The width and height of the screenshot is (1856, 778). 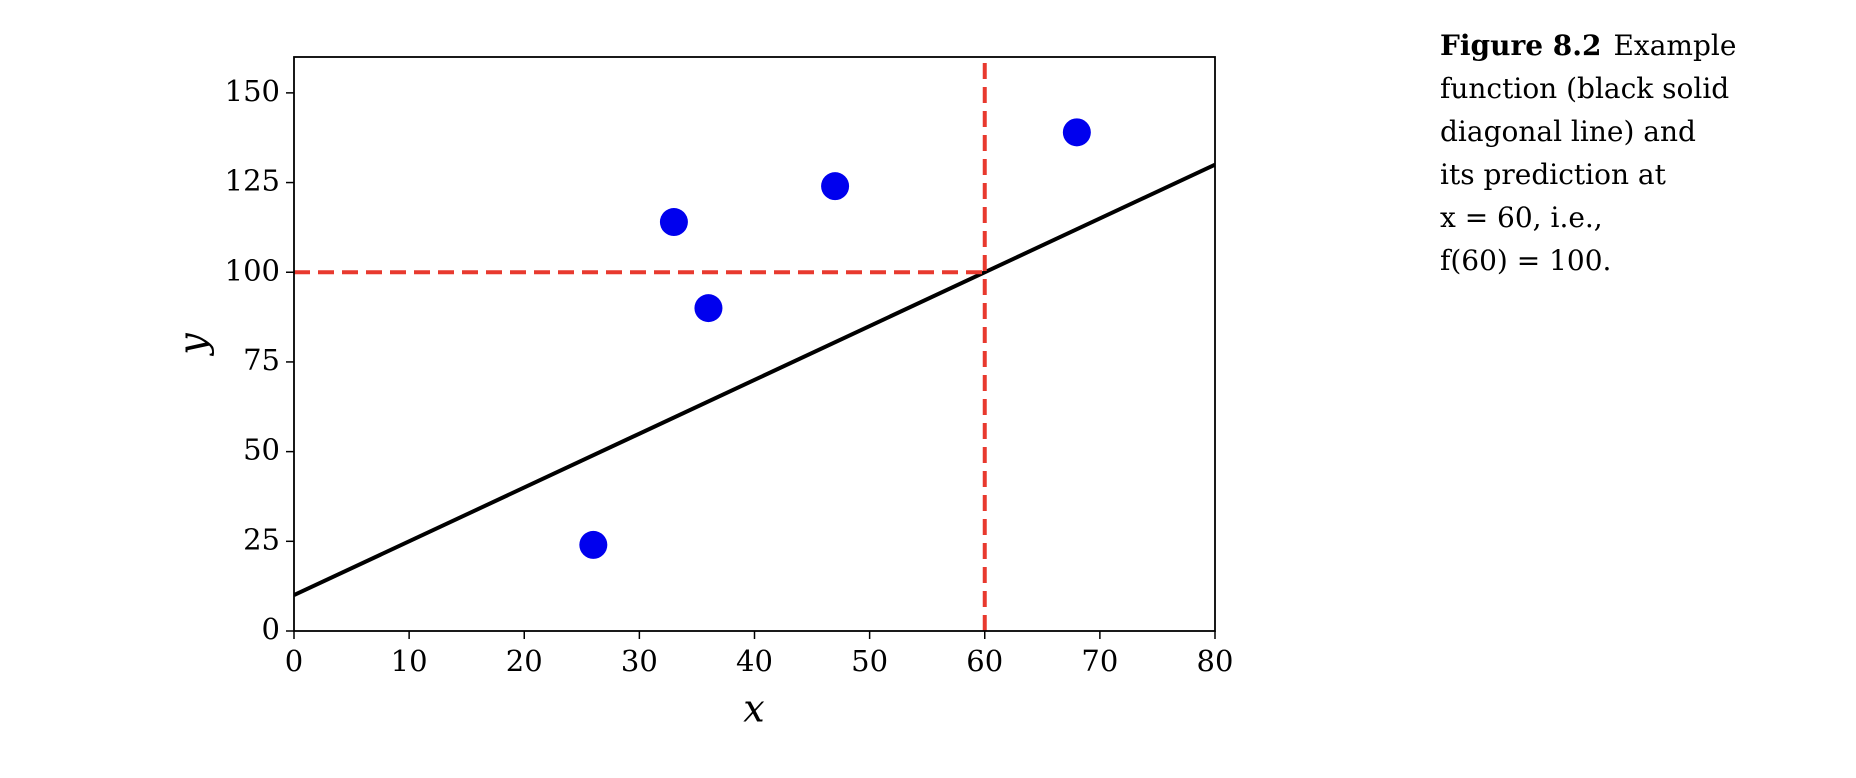 I want to click on x-tick-label: 80, so click(x=1215, y=661).